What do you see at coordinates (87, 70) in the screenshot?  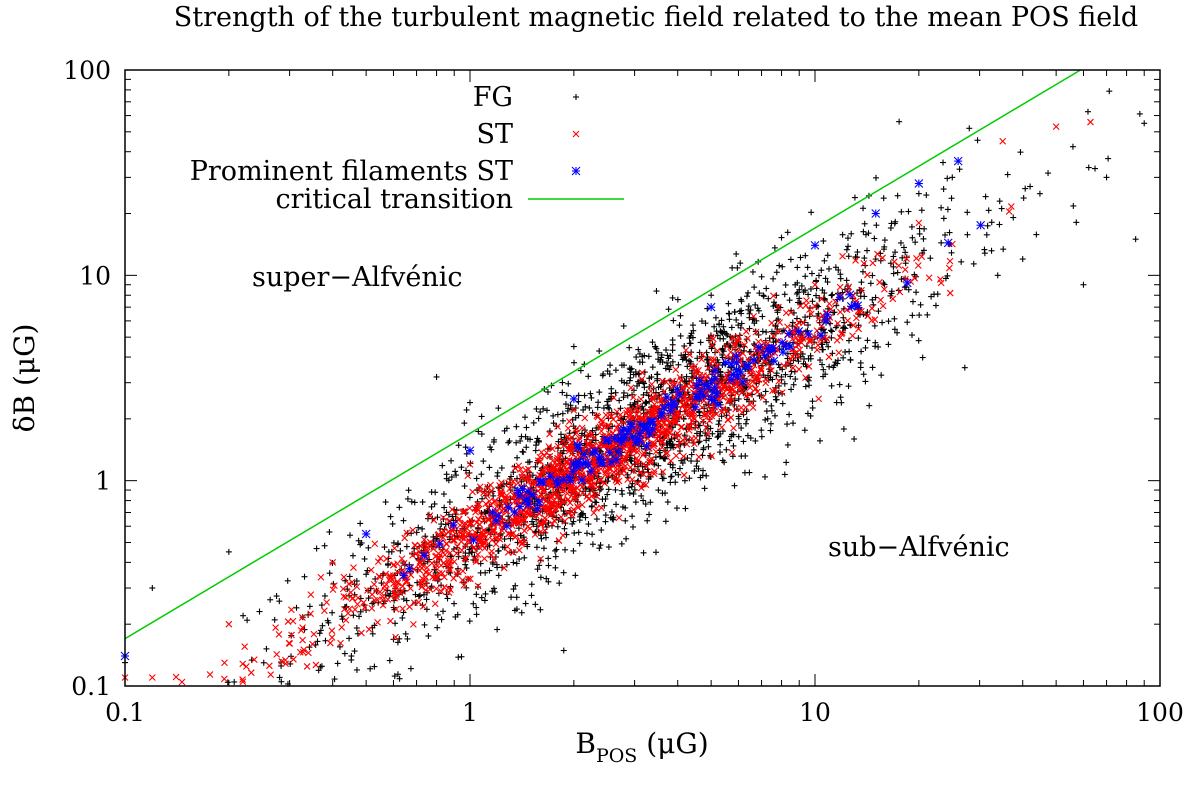 I see `y-tick-label: 100` at bounding box center [87, 70].